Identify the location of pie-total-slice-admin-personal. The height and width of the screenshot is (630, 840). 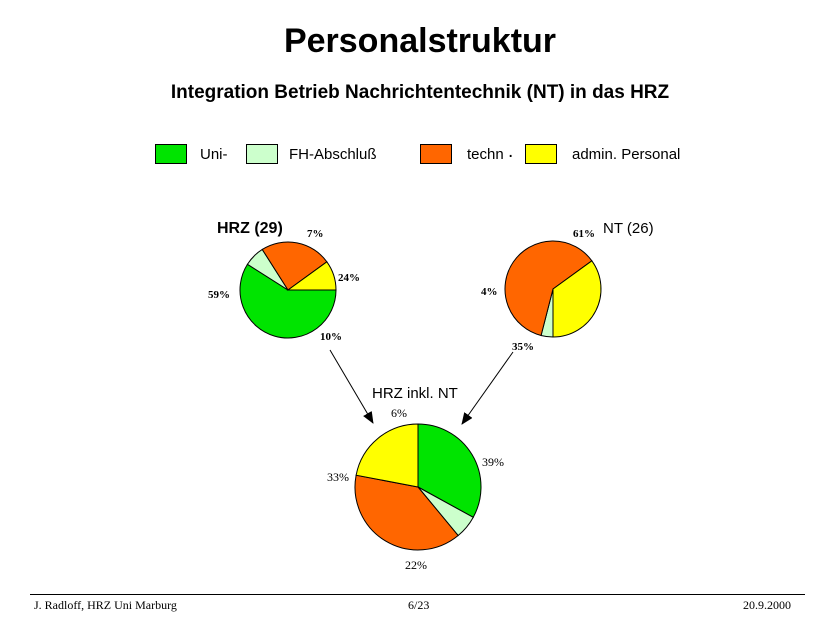
(387, 455).